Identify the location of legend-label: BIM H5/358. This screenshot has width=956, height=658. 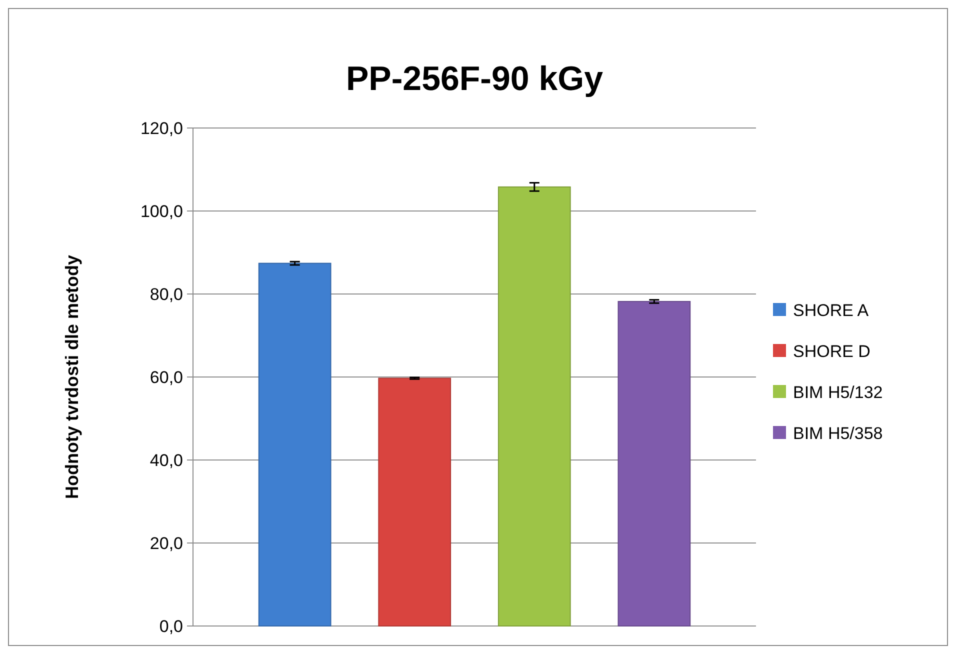
(838, 433).